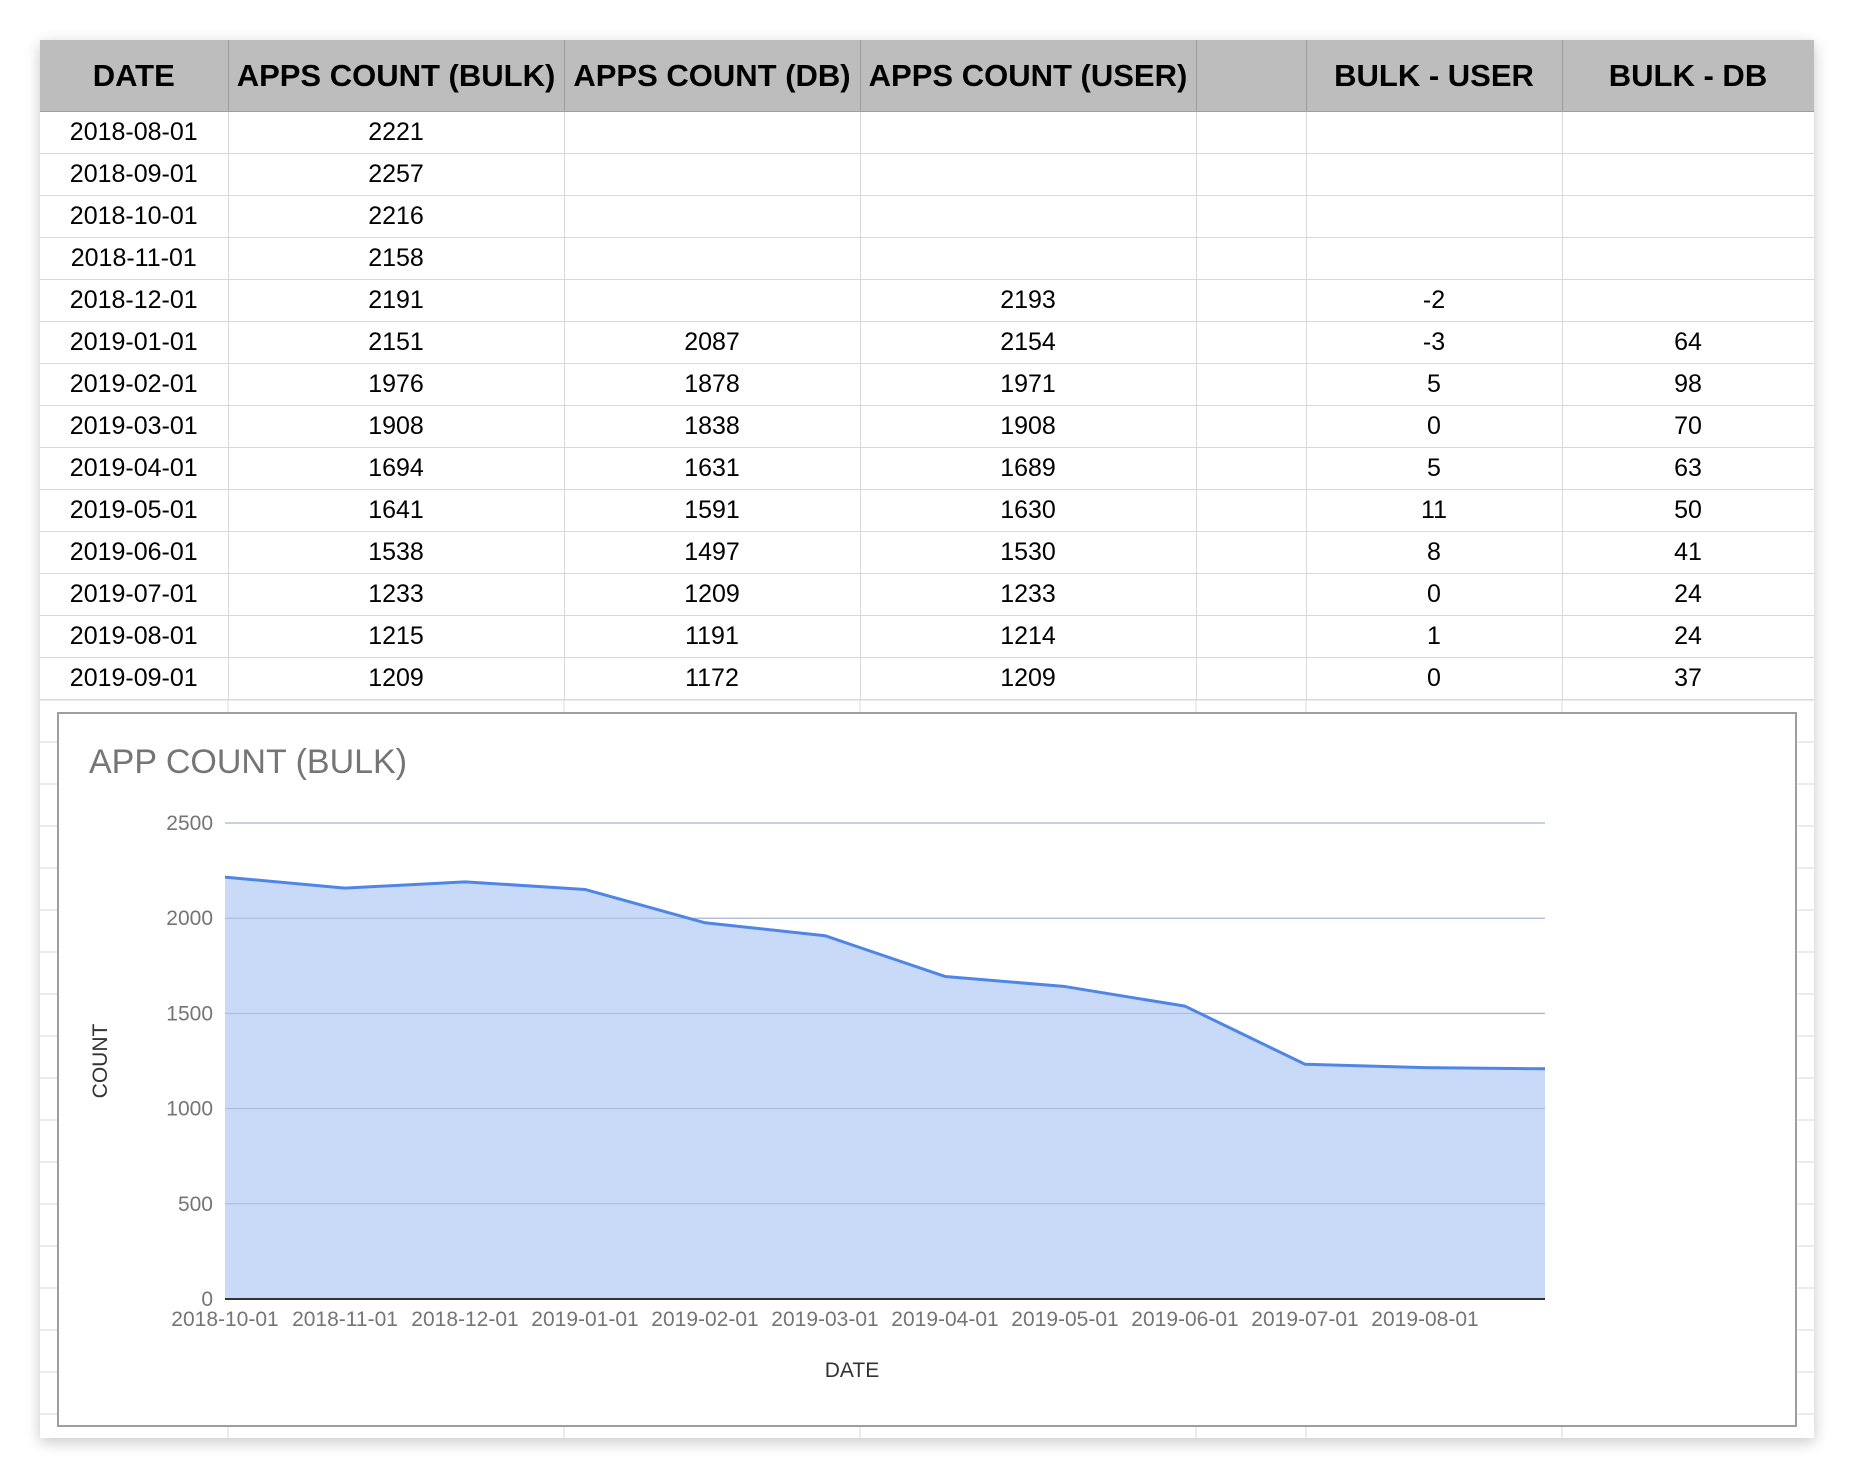 This screenshot has height=1478, width=1854. What do you see at coordinates (134, 76) in the screenshot?
I see `column-header: DATE` at bounding box center [134, 76].